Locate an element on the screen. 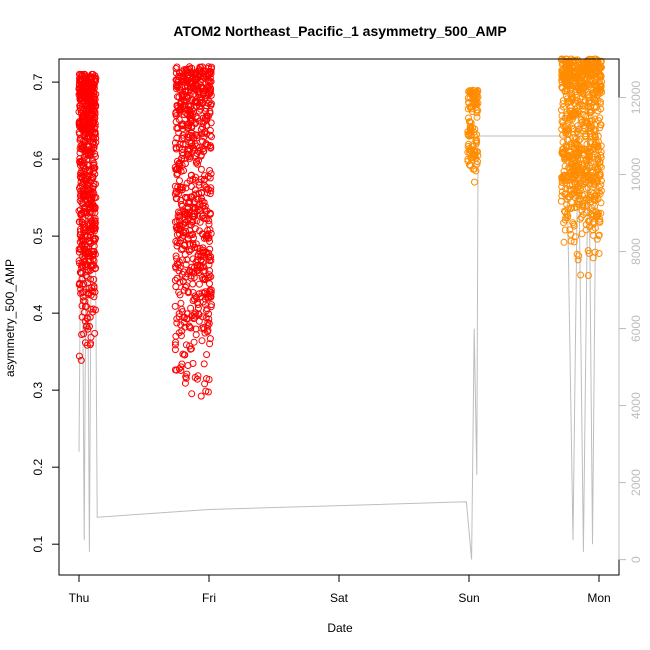 The image size is (650, 650). y-axis: 0.1 0.2 0.3 0.4 0.5 0.6 0.7 is located at coordinates (45, 313).